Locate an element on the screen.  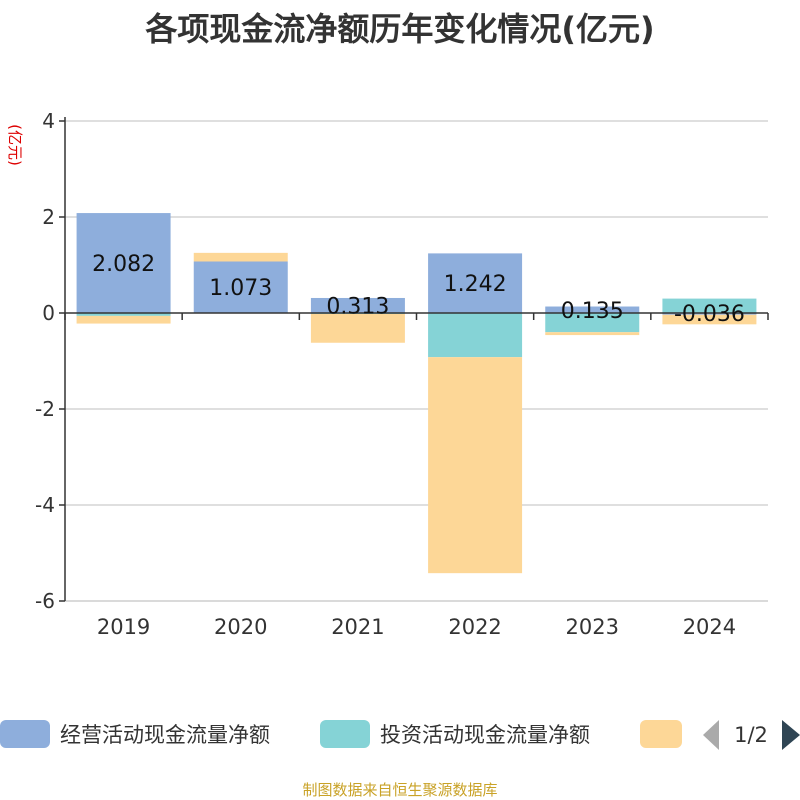
y-tick-label: -4 is located at coordinates (45, 505).